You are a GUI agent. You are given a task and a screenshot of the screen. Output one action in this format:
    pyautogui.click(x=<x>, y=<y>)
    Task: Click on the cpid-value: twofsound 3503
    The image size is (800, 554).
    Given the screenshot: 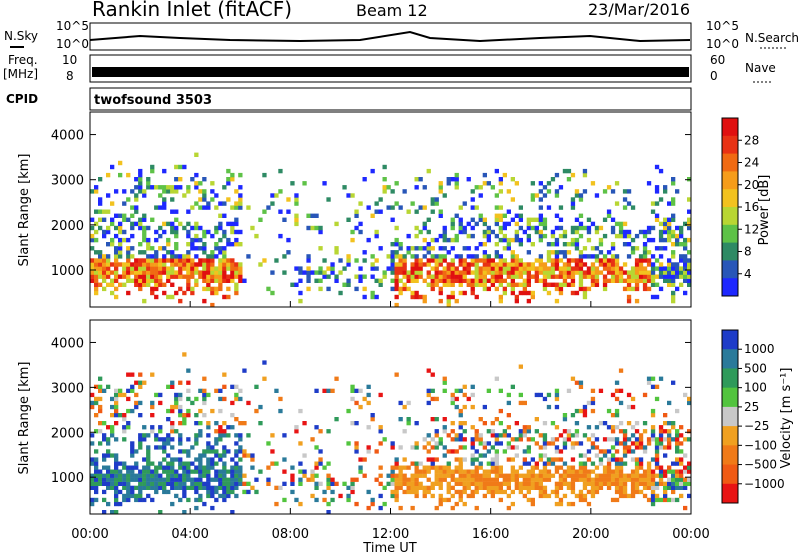 What is the action you would take?
    pyautogui.click(x=153, y=100)
    